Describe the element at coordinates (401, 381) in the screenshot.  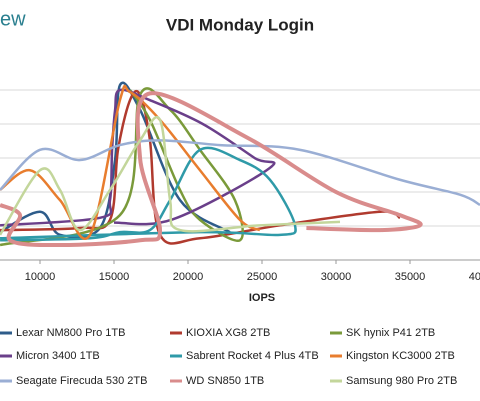
I see `legend-label: Samsung 980 Pro 2TB` at that location.